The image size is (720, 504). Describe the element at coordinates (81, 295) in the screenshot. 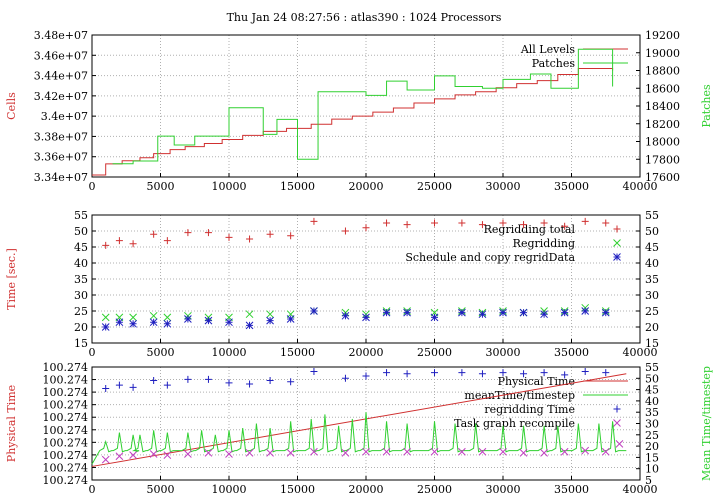

I see `y-tick-label: 30` at that location.